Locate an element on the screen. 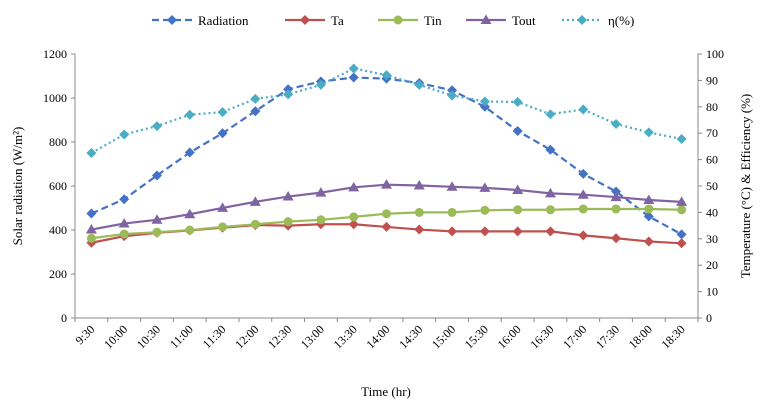 The height and width of the screenshot is (400, 764). x-tick-label: 15:00 is located at coordinates (443, 336).